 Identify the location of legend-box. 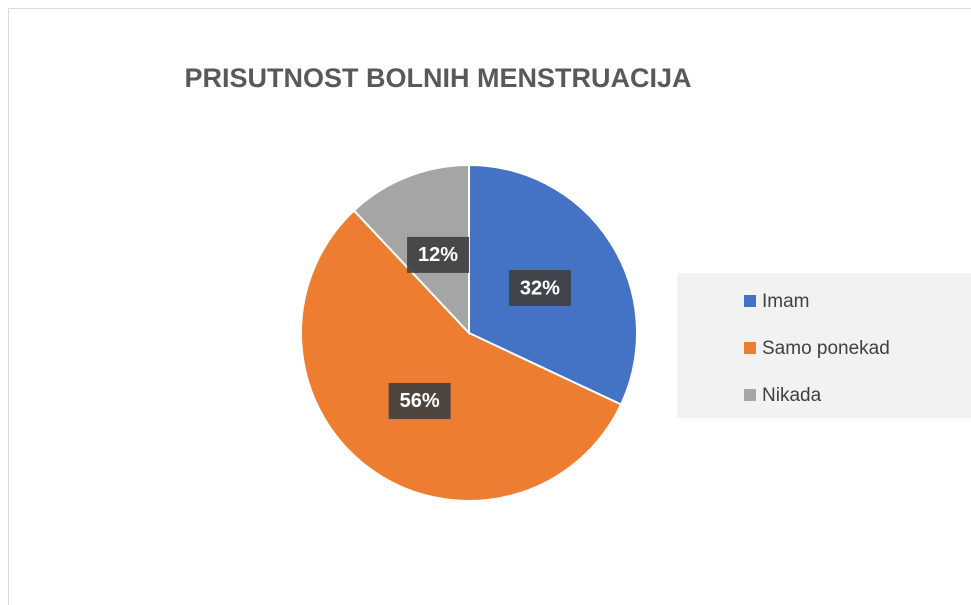
(824, 345).